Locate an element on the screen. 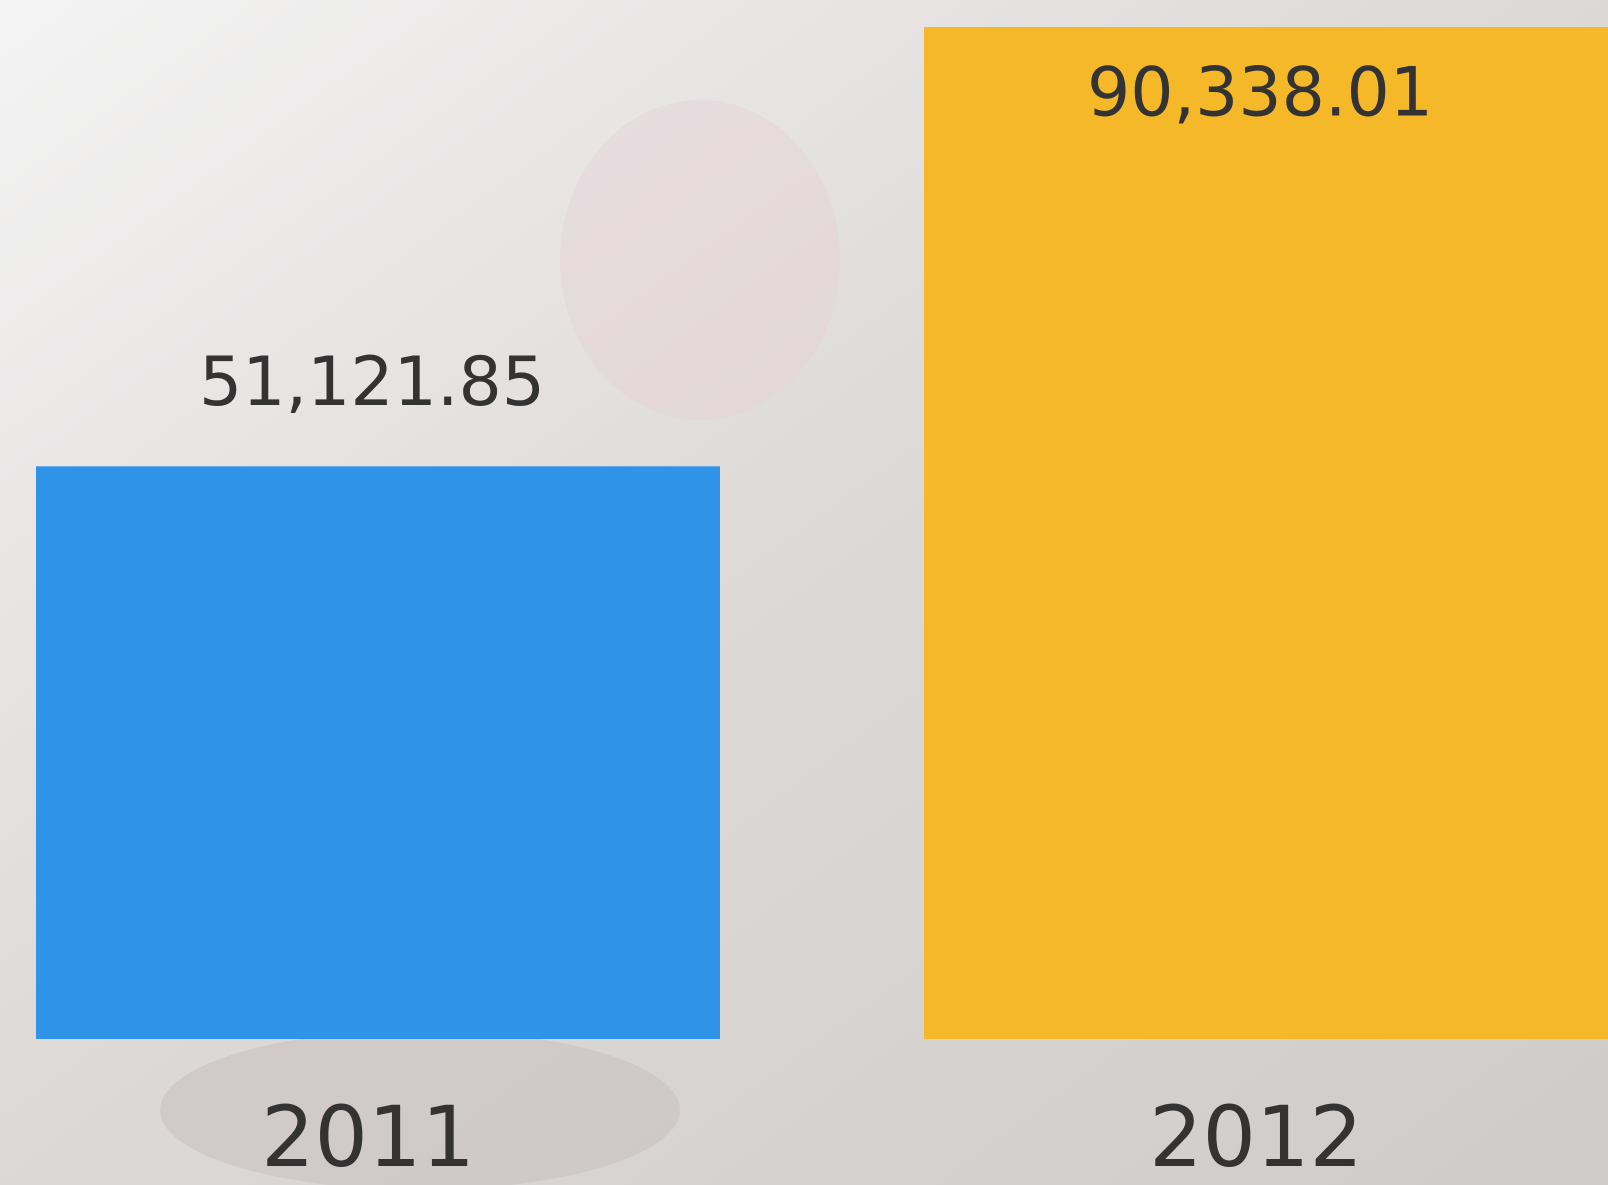 This screenshot has width=1608, height=1185. value-label: 90,338.01 is located at coordinates (1260, 93).